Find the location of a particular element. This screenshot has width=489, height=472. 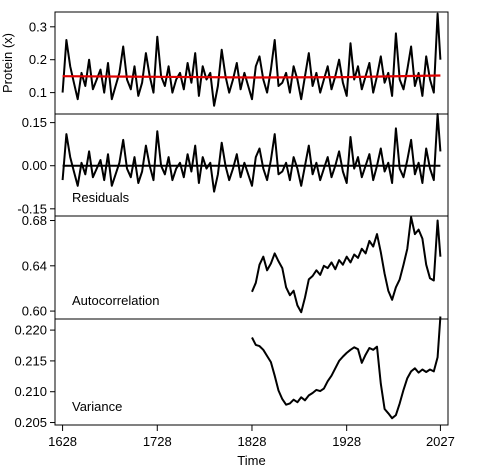

x-tick-label: 1628 is located at coordinates (62, 441).